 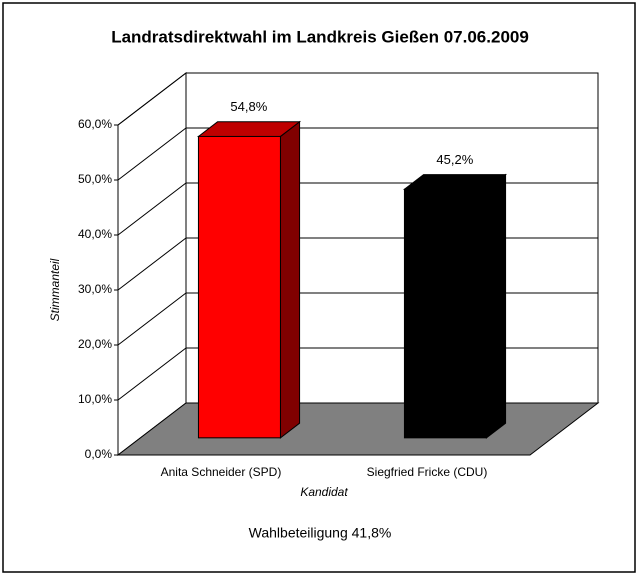 I want to click on y-tick-label: 30,0%, so click(x=95, y=289).